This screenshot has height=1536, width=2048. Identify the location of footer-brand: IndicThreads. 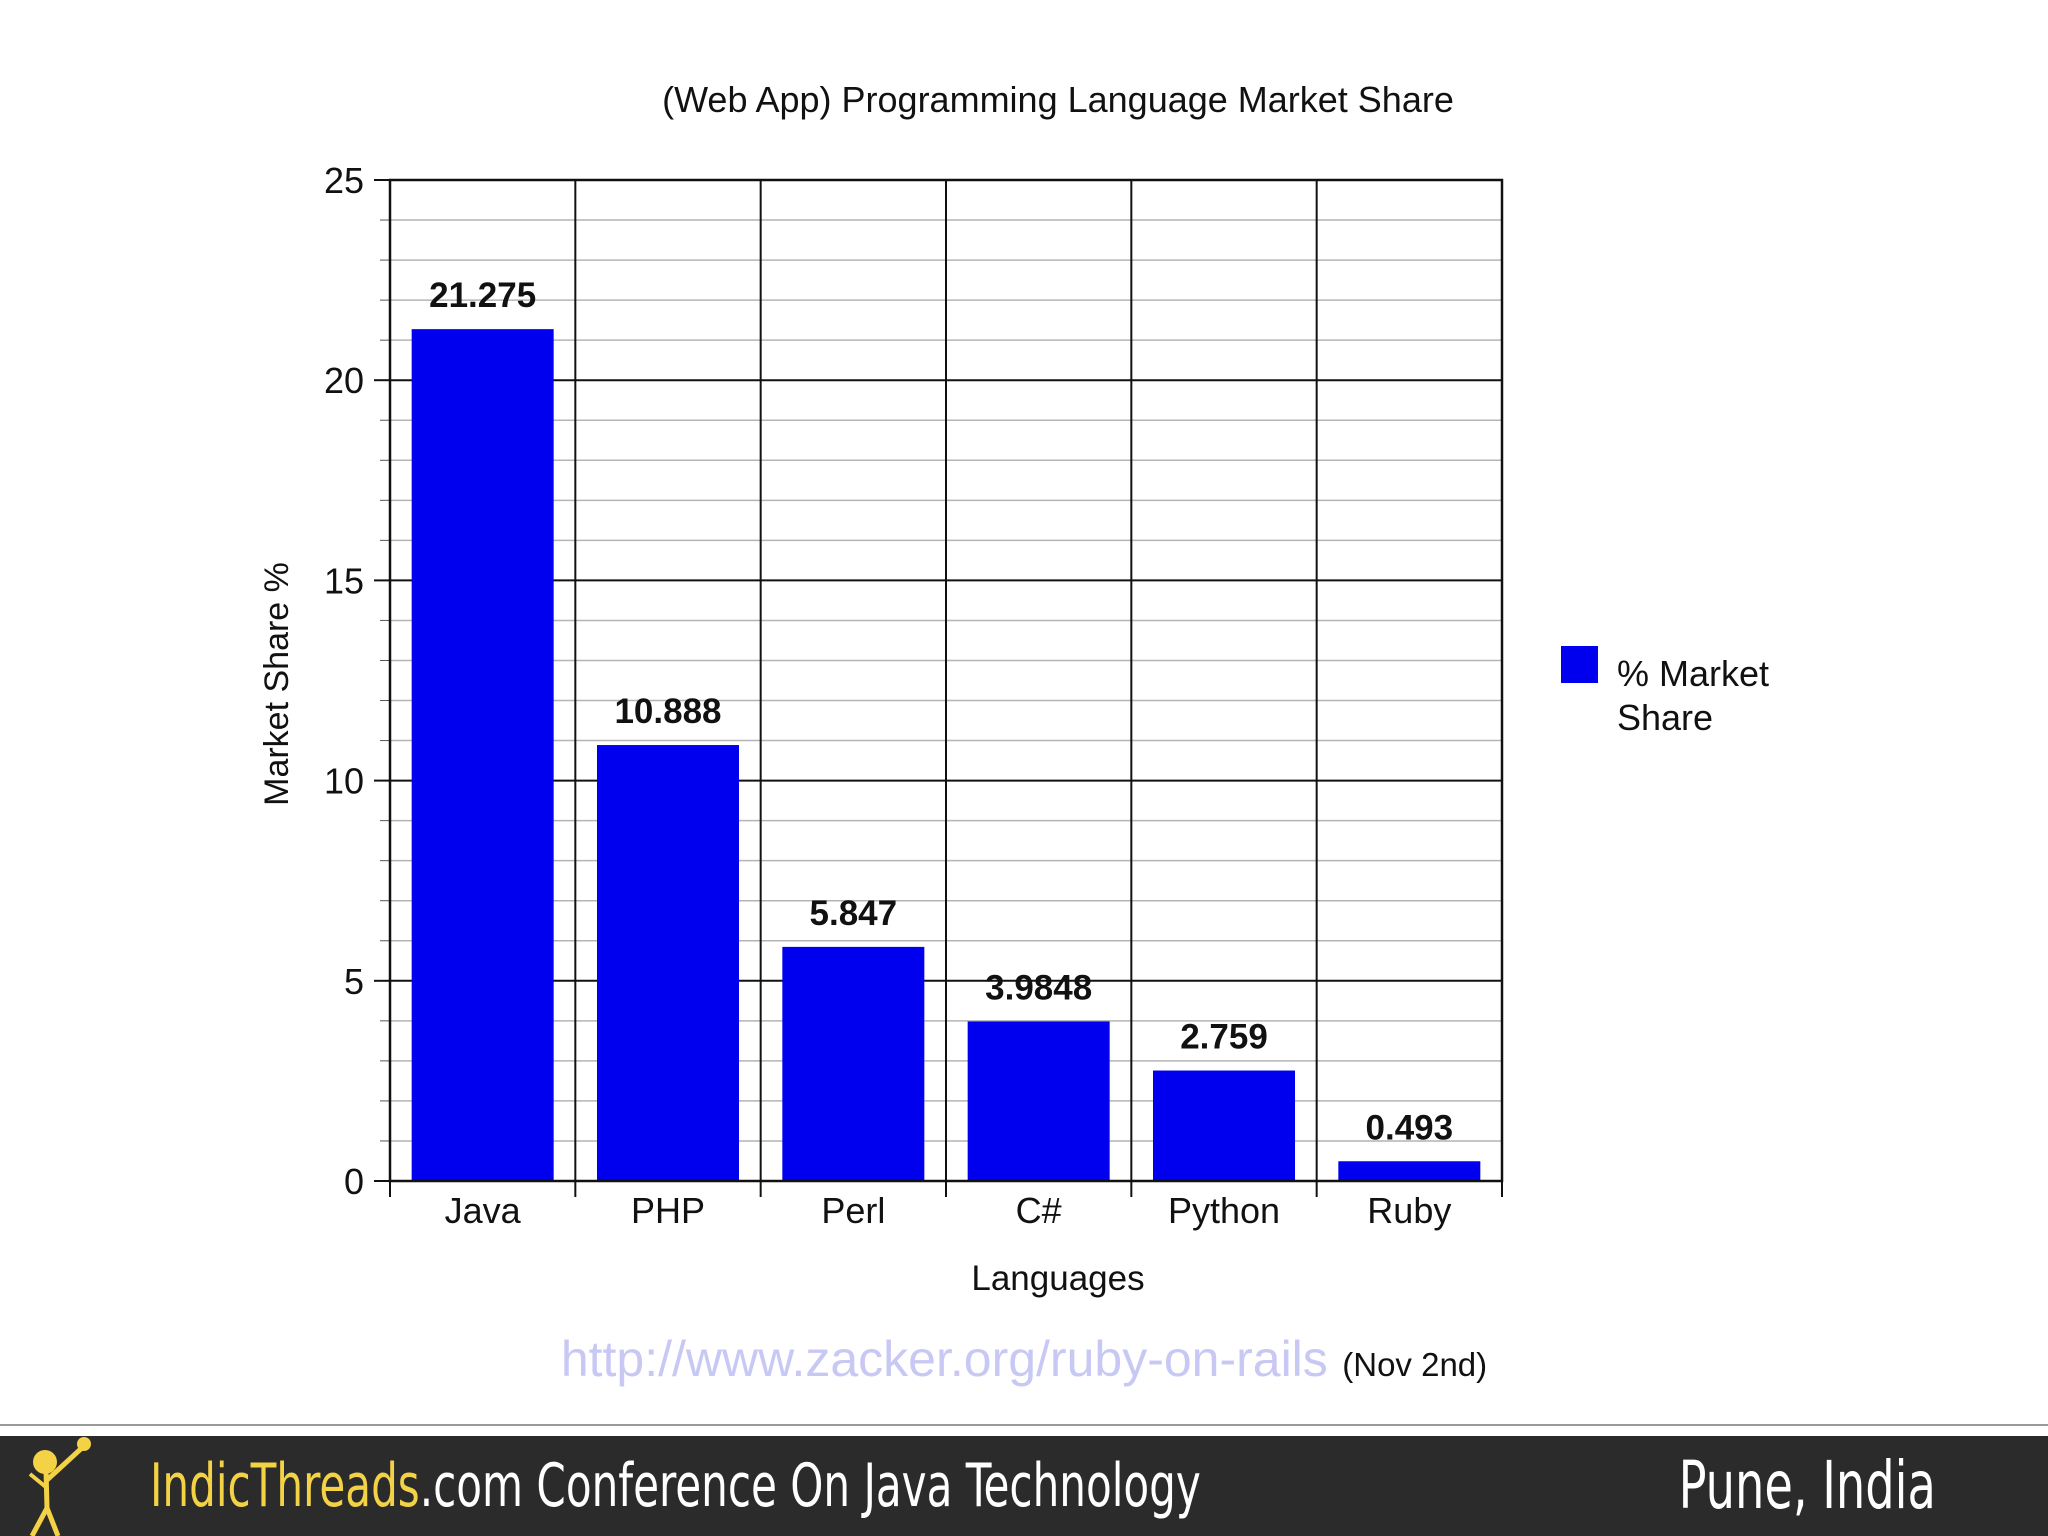
(285, 1486).